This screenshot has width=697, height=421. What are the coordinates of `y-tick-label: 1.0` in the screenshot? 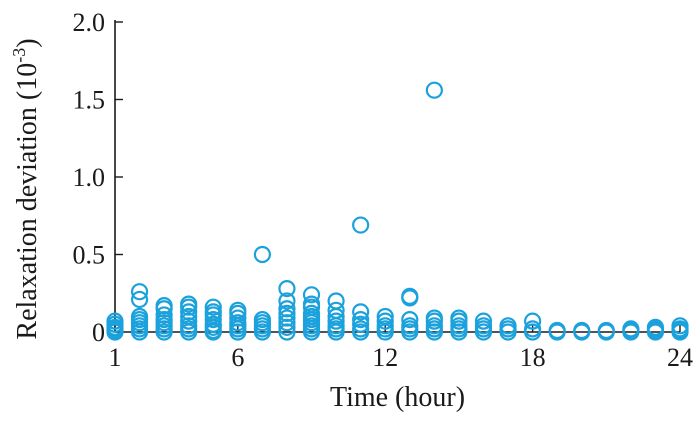 It's located at (89, 177).